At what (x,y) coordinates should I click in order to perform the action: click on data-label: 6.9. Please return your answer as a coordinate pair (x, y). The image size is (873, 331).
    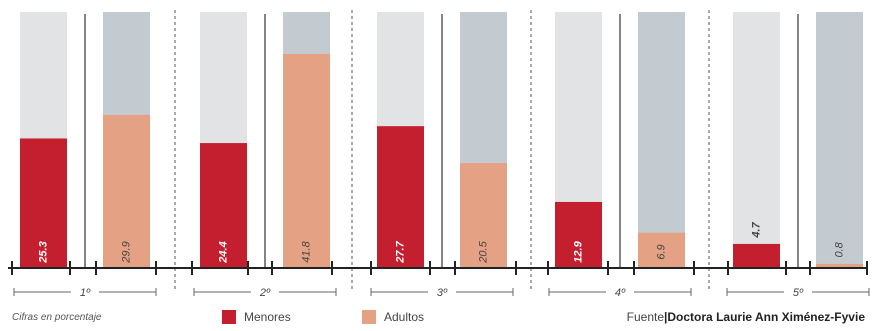
    Looking at the image, I should click on (661, 251).